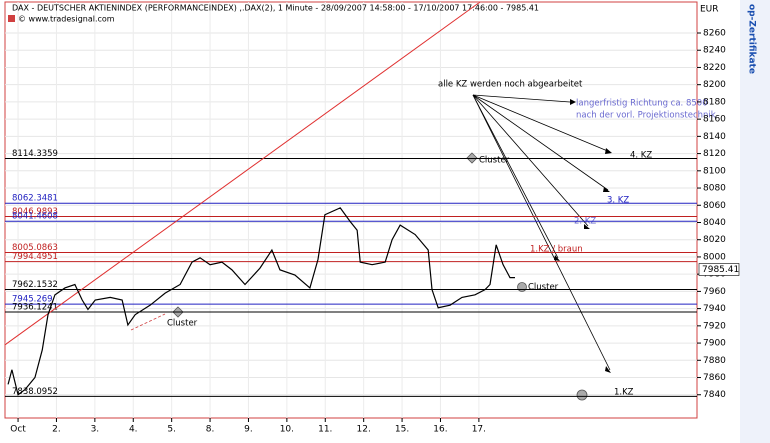  Describe the element at coordinates (35, 217) in the screenshot. I see `level-label: 8041.4608` at that location.